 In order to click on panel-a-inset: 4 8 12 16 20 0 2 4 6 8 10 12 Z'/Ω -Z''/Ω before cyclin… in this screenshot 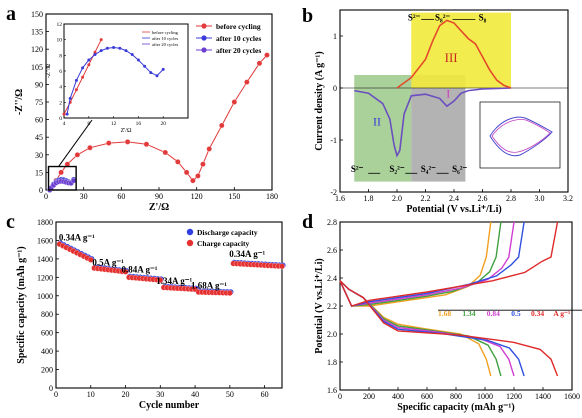, I will do `click(117, 78)`.